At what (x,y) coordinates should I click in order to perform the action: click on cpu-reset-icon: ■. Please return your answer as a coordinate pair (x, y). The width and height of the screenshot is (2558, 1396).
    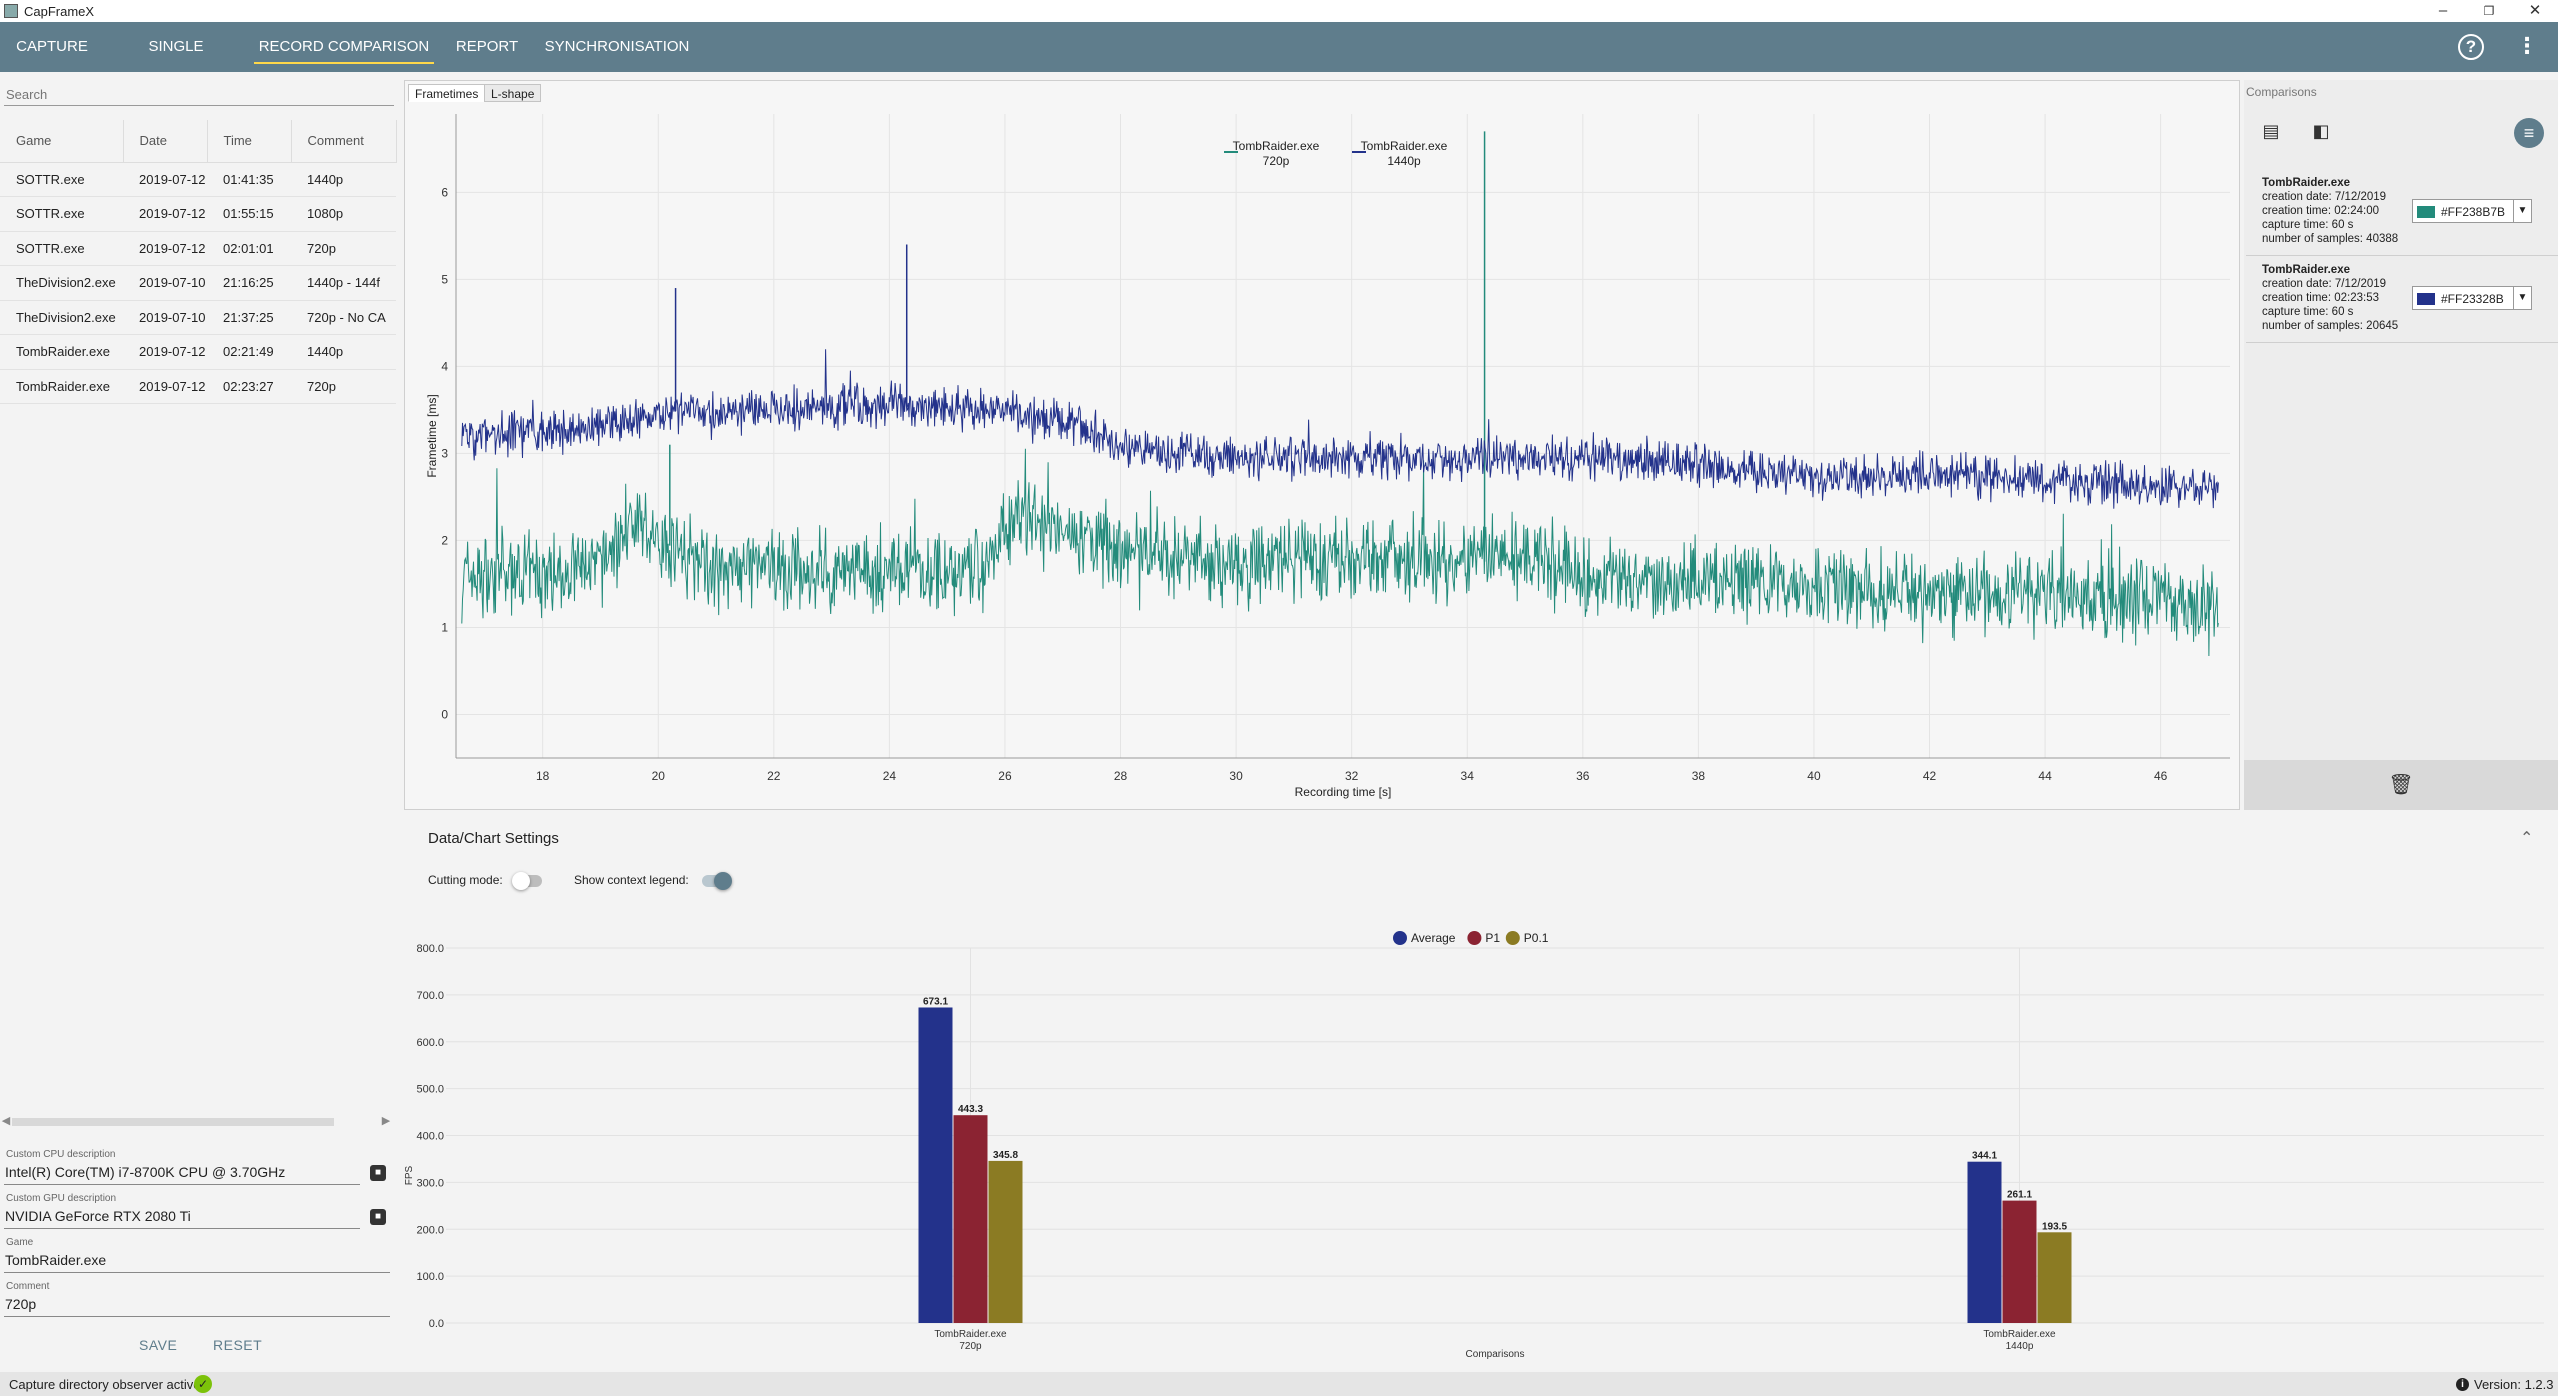
    Looking at the image, I should click on (378, 1173).